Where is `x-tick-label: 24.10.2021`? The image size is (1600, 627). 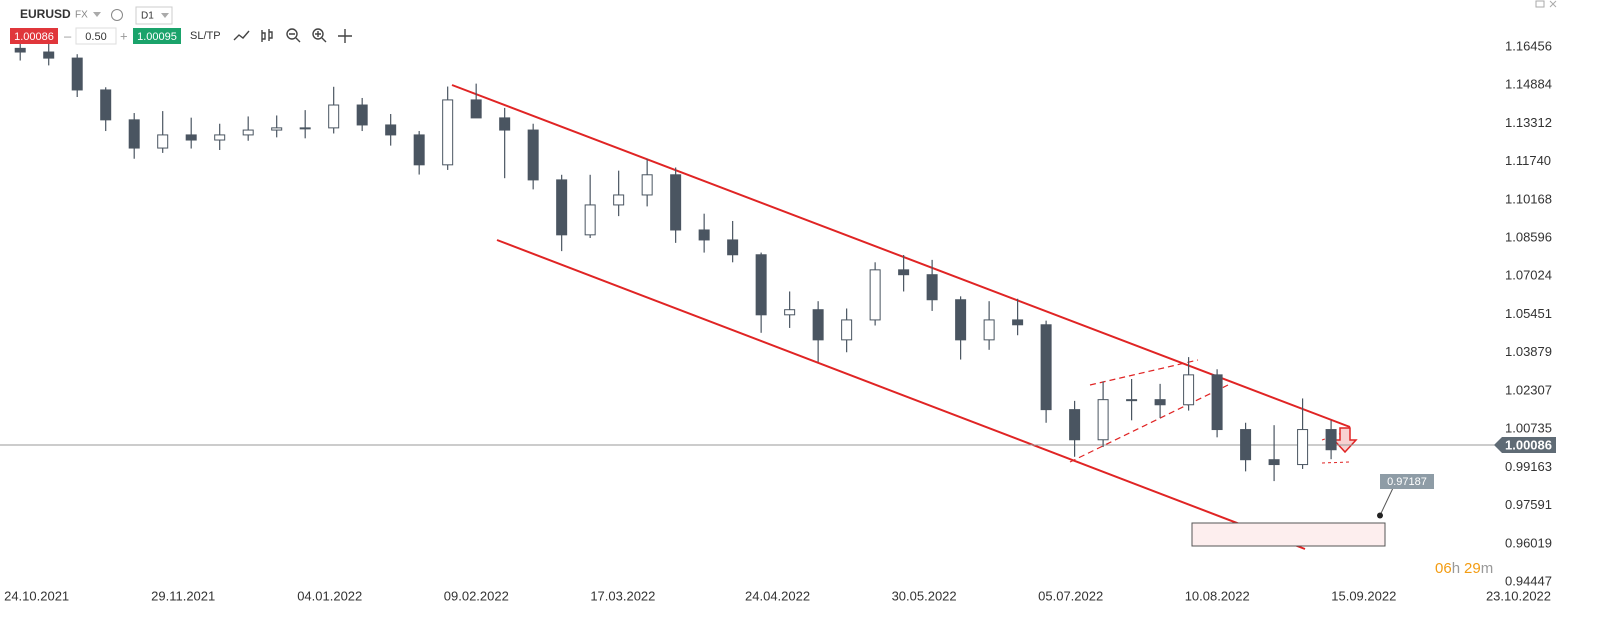 x-tick-label: 24.10.2021 is located at coordinates (36, 595).